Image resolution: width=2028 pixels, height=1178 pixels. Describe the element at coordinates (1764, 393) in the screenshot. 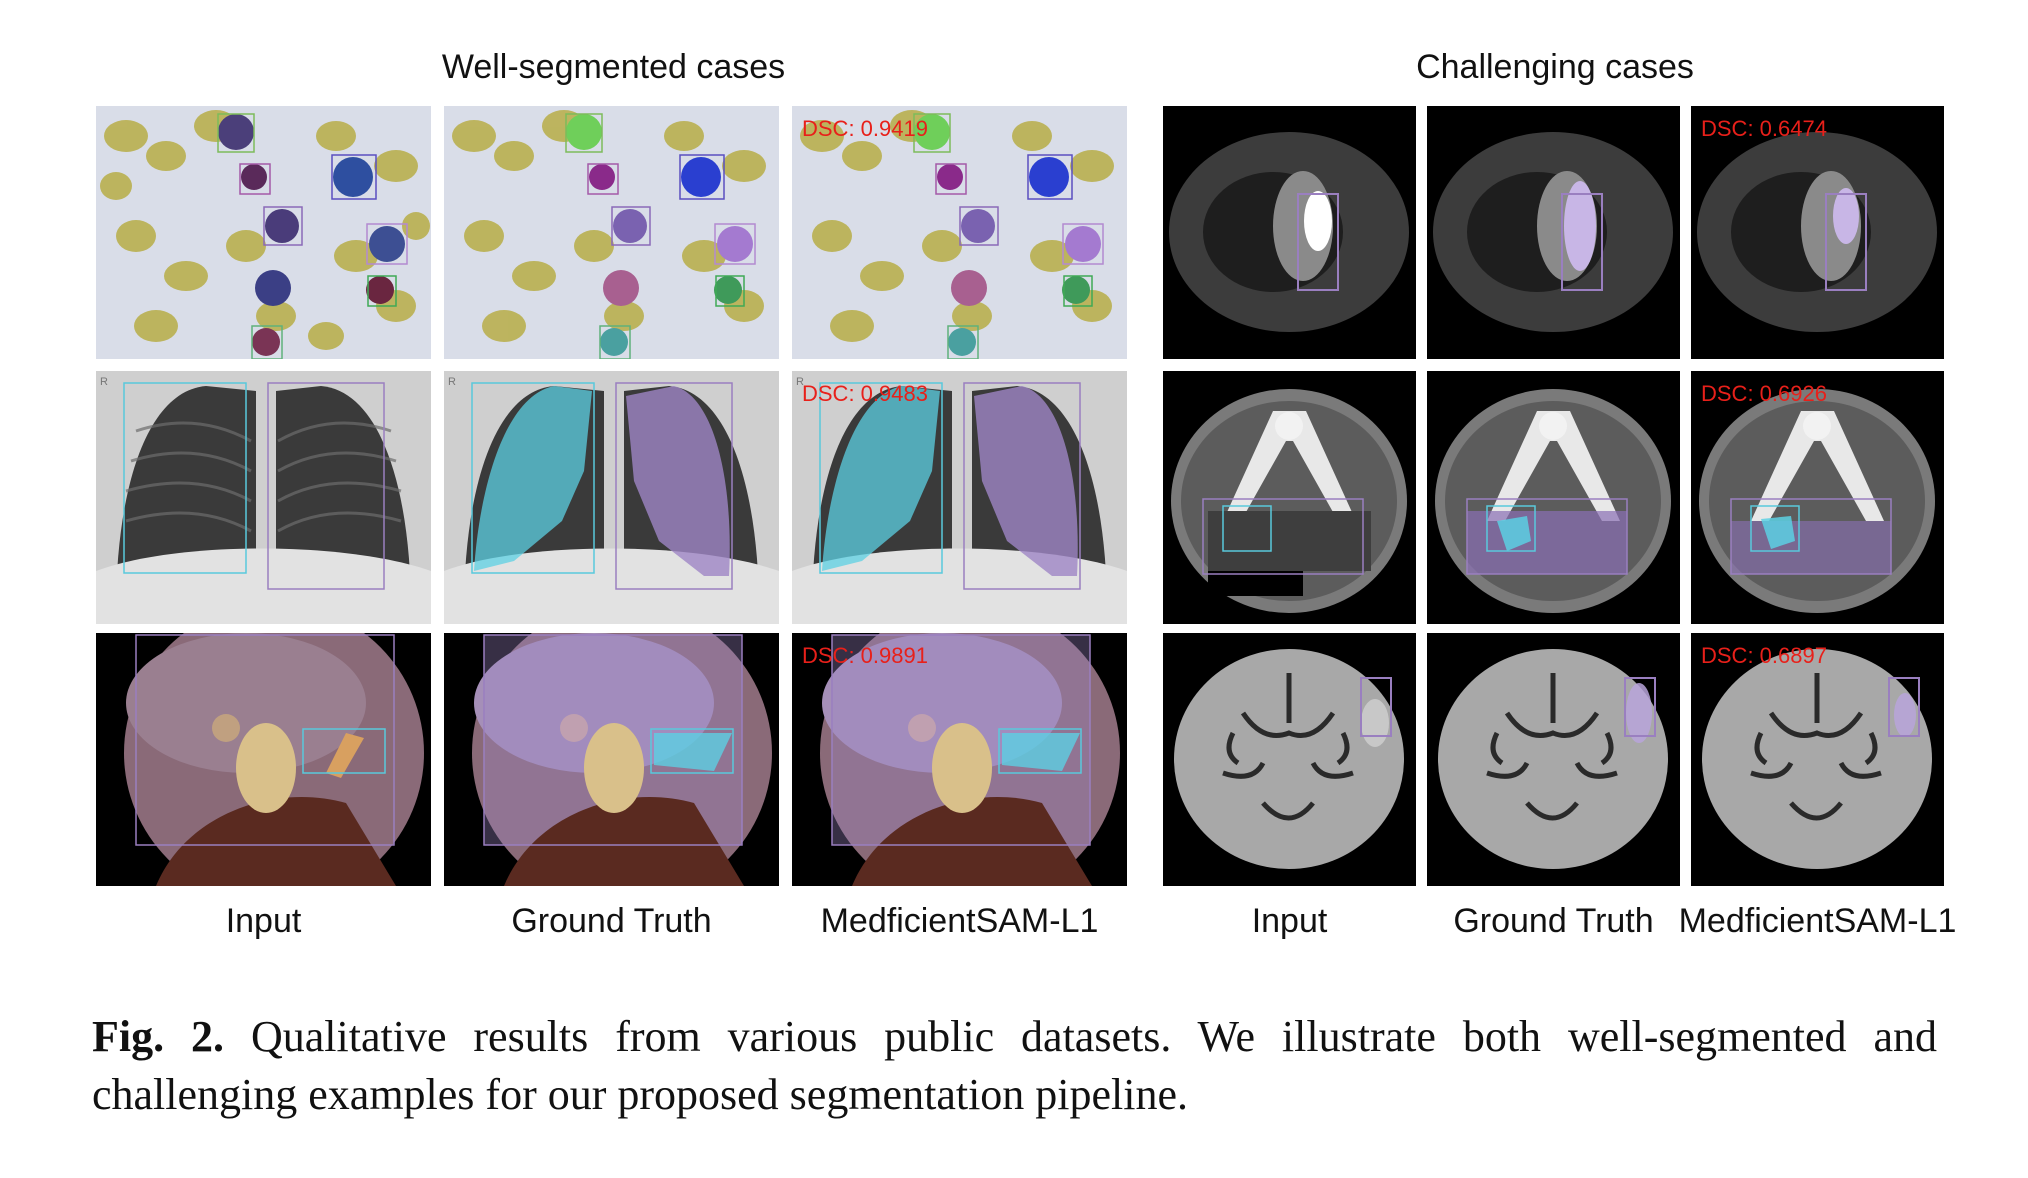

I see `dsc-score: DSC: 0.6926` at that location.